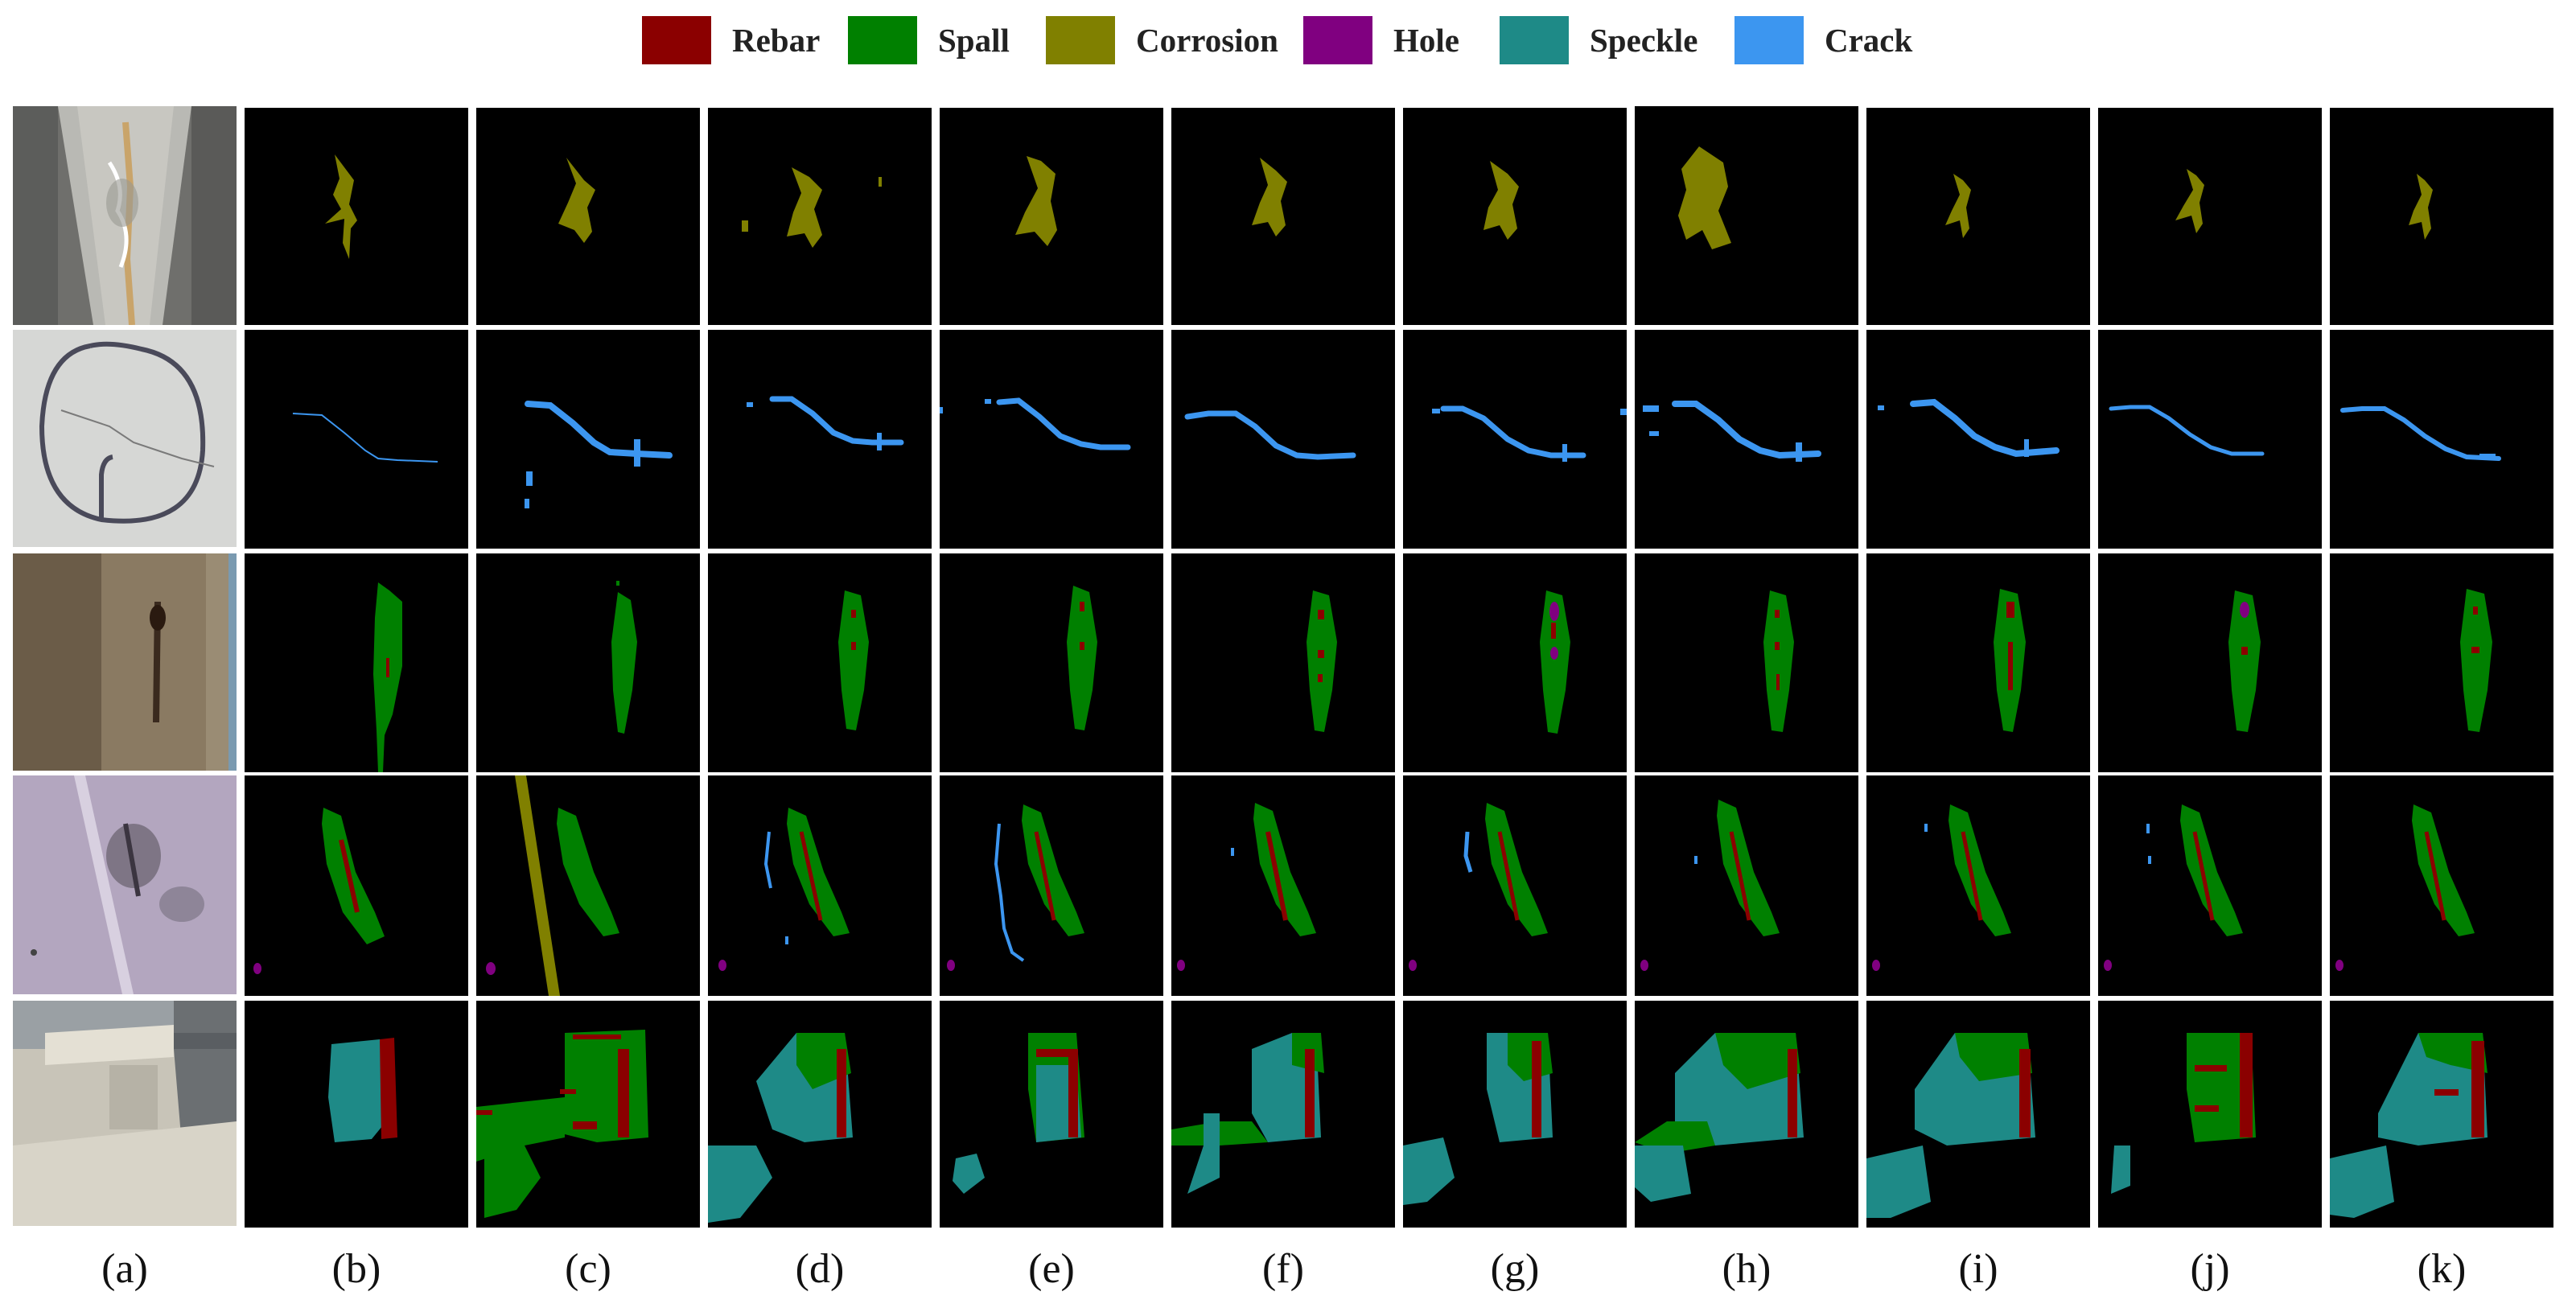 This screenshot has height=1308, width=2576. What do you see at coordinates (1869, 40) in the screenshot?
I see `legend-label: Crack` at bounding box center [1869, 40].